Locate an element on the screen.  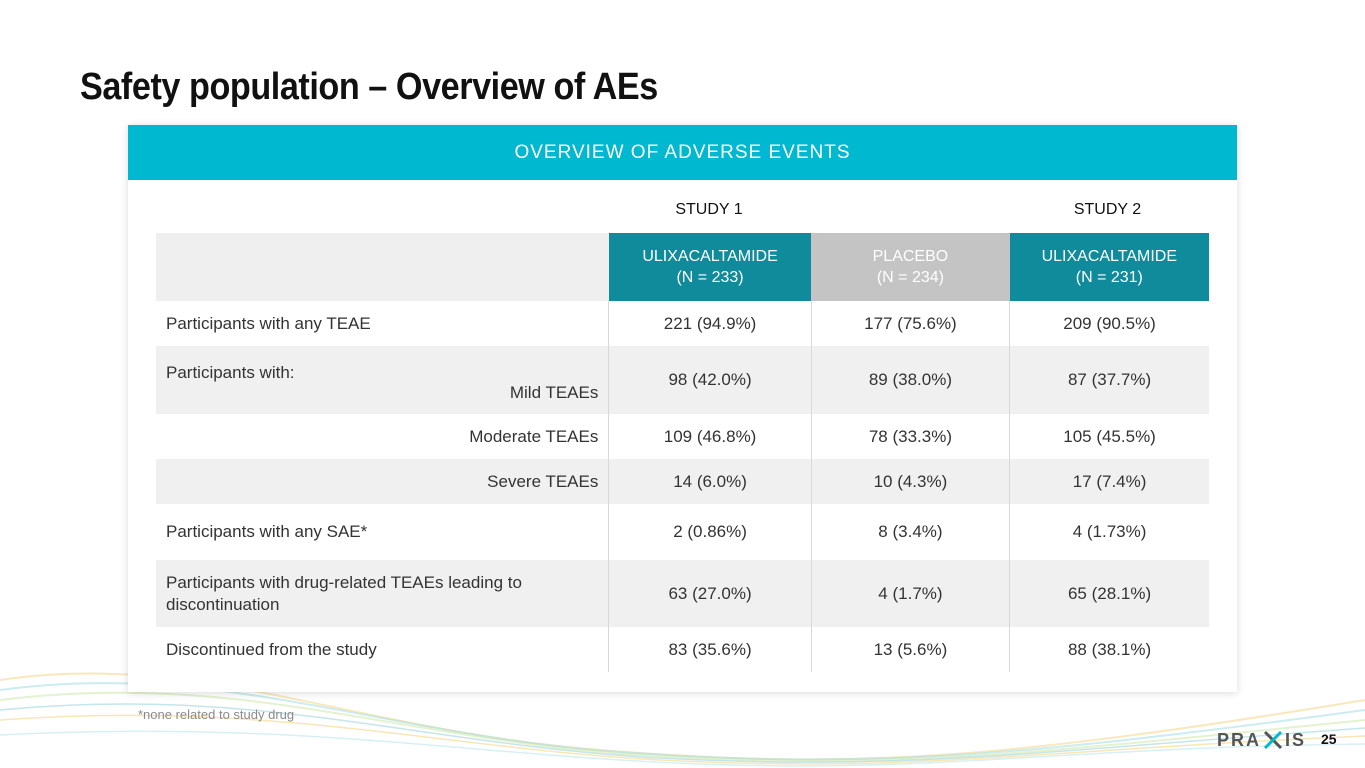
row-label: Severe TEAEs is located at coordinates (382, 481).